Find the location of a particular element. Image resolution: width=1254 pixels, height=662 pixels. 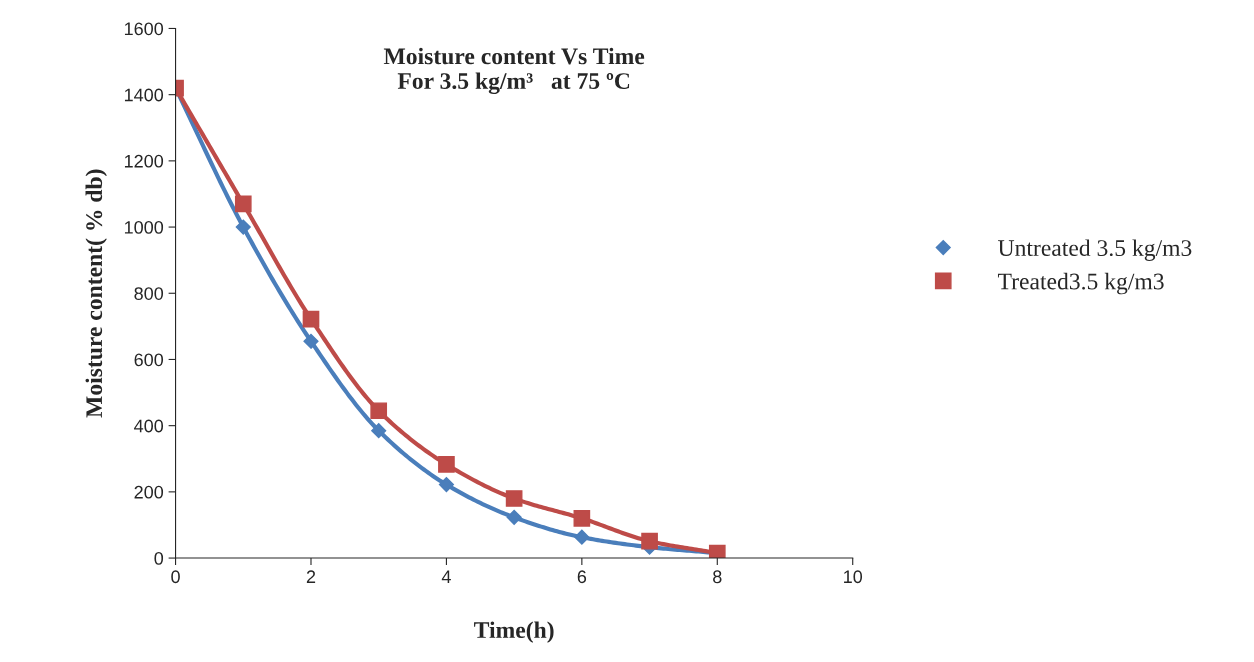

x-tick-label: 4 is located at coordinates (446, 576).